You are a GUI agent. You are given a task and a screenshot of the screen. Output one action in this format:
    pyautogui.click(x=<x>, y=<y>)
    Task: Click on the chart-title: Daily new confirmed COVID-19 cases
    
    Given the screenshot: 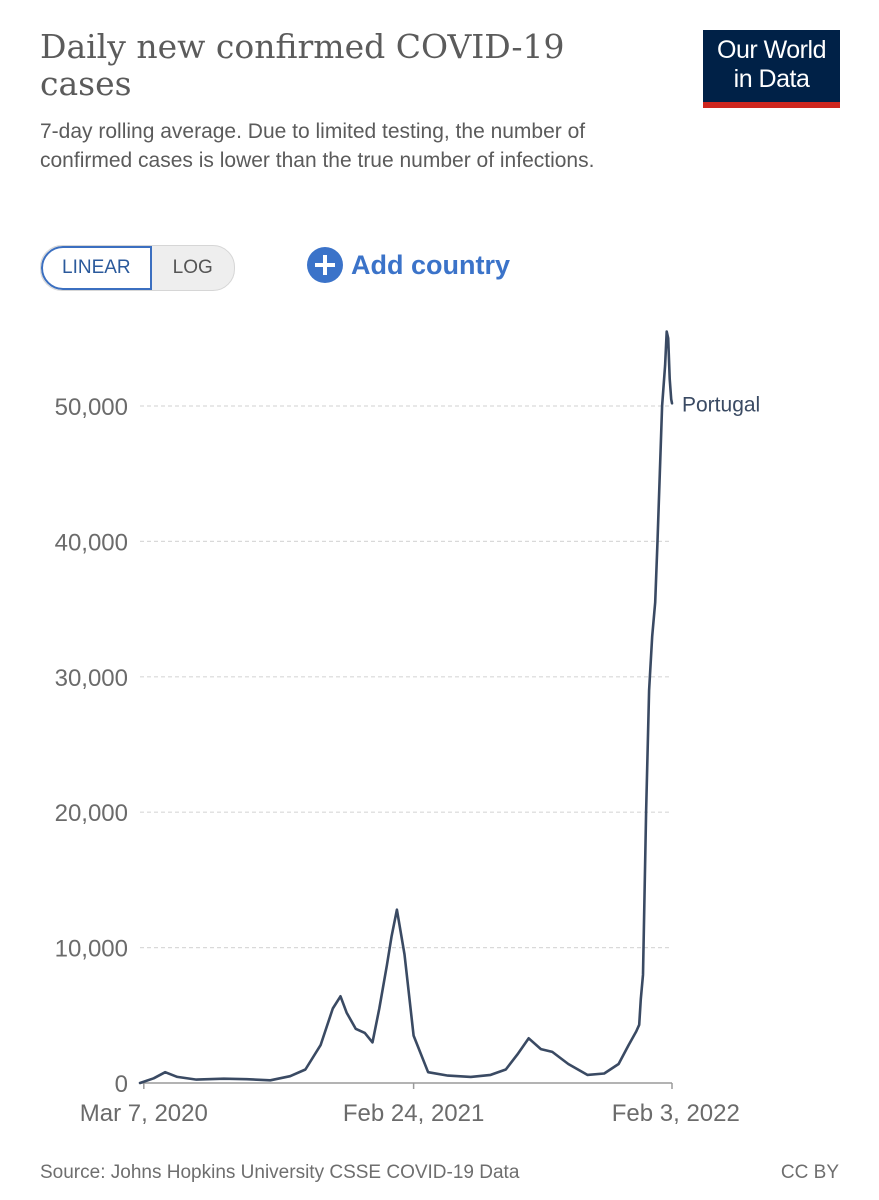 What is the action you would take?
    pyautogui.click(x=302, y=65)
    